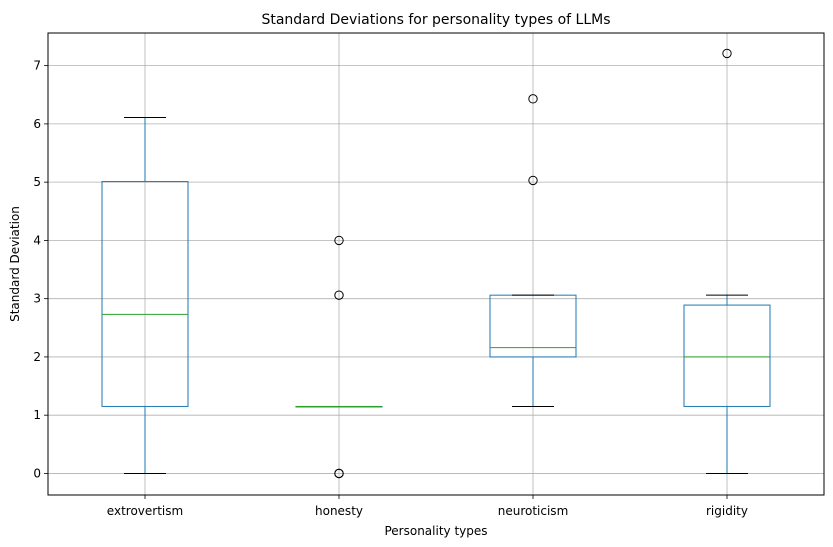  What do you see at coordinates (435, 531) in the screenshot?
I see `x-axis-label: Personality types` at bounding box center [435, 531].